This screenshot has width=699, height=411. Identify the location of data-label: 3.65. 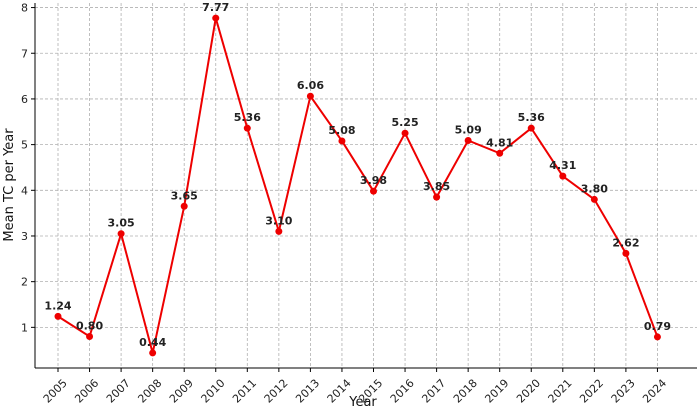
(184, 195).